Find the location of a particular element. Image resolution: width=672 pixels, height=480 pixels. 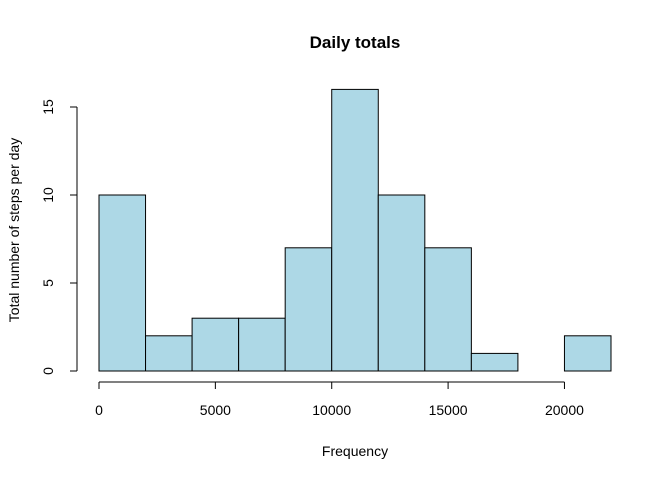

x-tick-label: 10000 is located at coordinates (331, 410).